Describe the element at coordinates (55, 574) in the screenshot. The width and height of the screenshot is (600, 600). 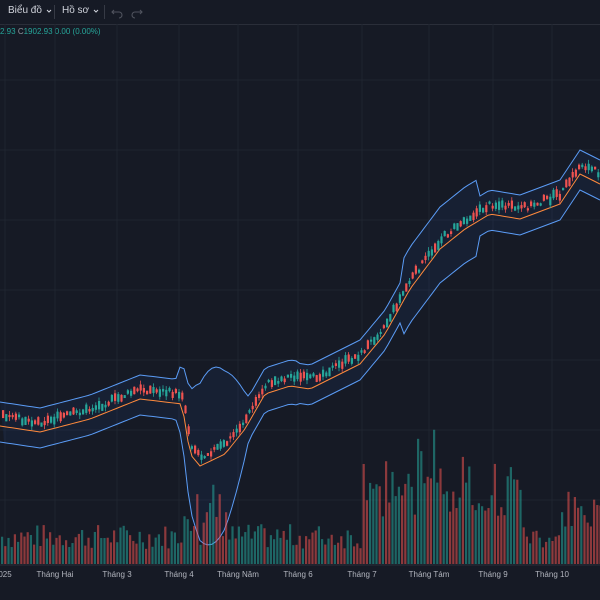
I see `x-axis-label: Tháng Hai` at that location.